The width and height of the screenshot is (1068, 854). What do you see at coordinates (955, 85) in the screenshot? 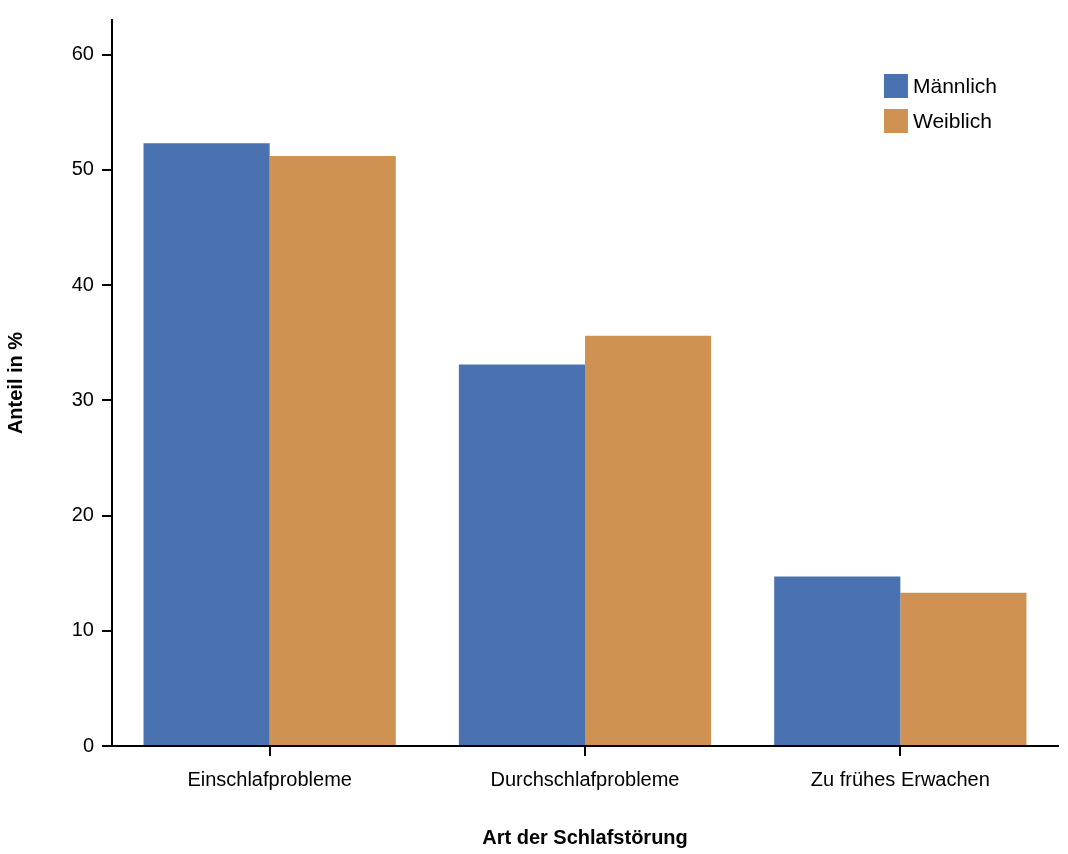
I see `legend-label: Männlich` at bounding box center [955, 85].